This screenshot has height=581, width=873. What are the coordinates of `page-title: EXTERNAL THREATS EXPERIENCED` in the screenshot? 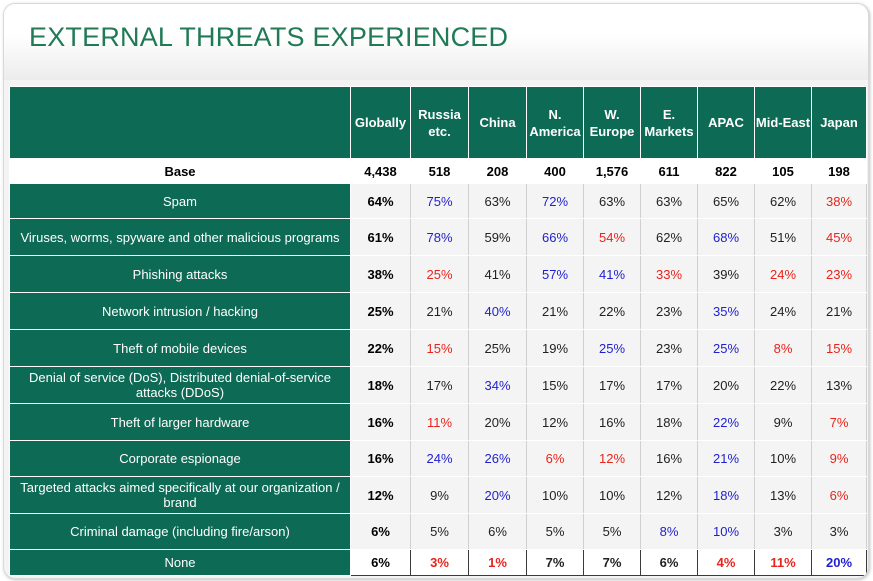 It's located at (269, 37).